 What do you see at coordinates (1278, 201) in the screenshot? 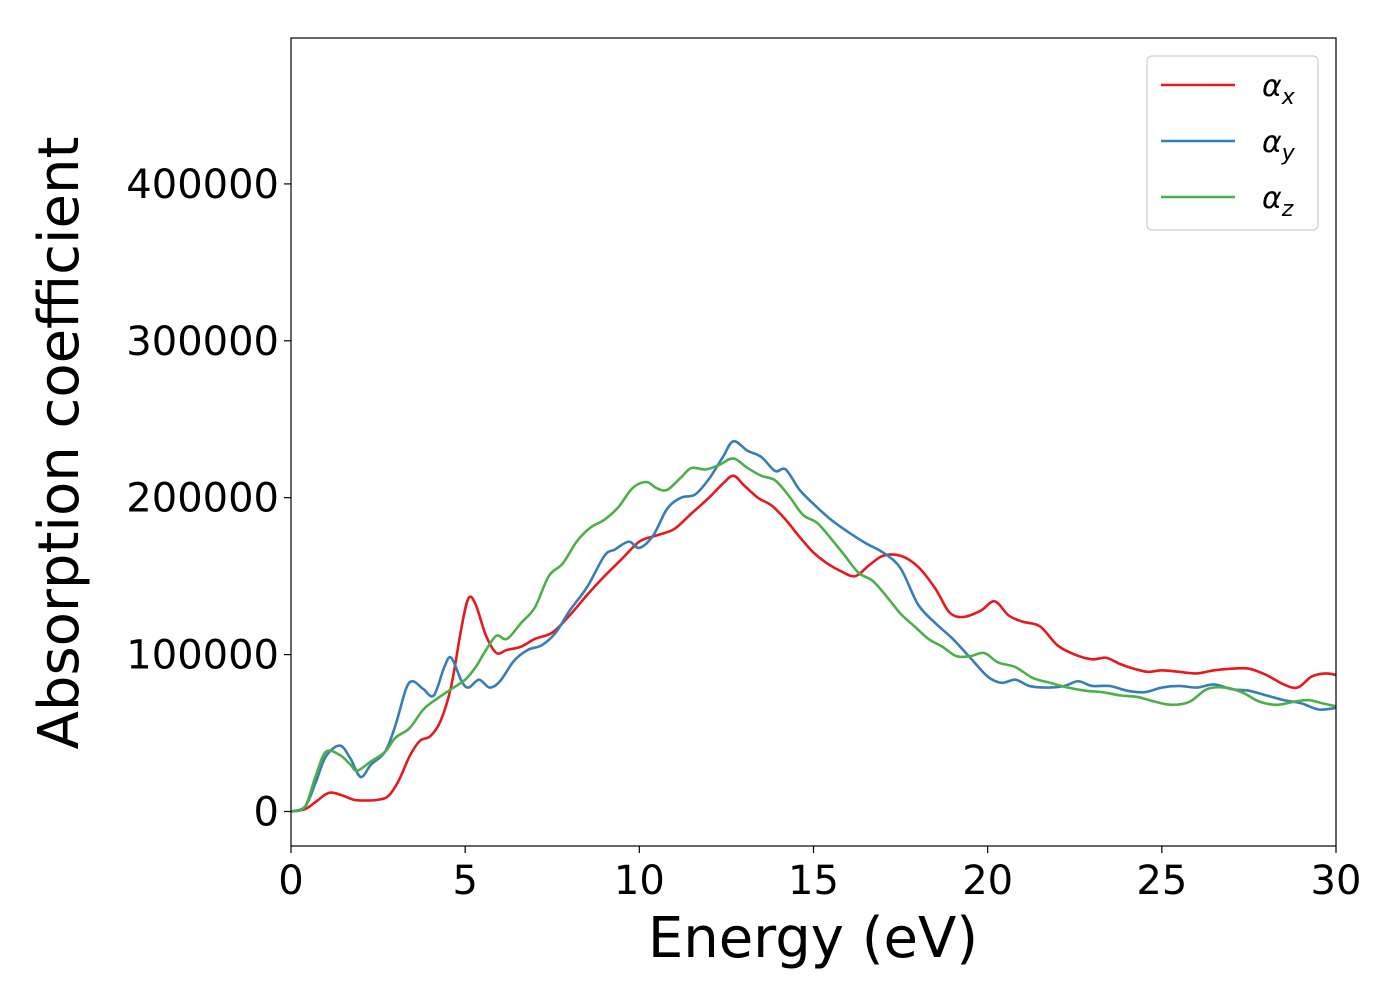
I see `legend-label-z: αz` at bounding box center [1278, 201].